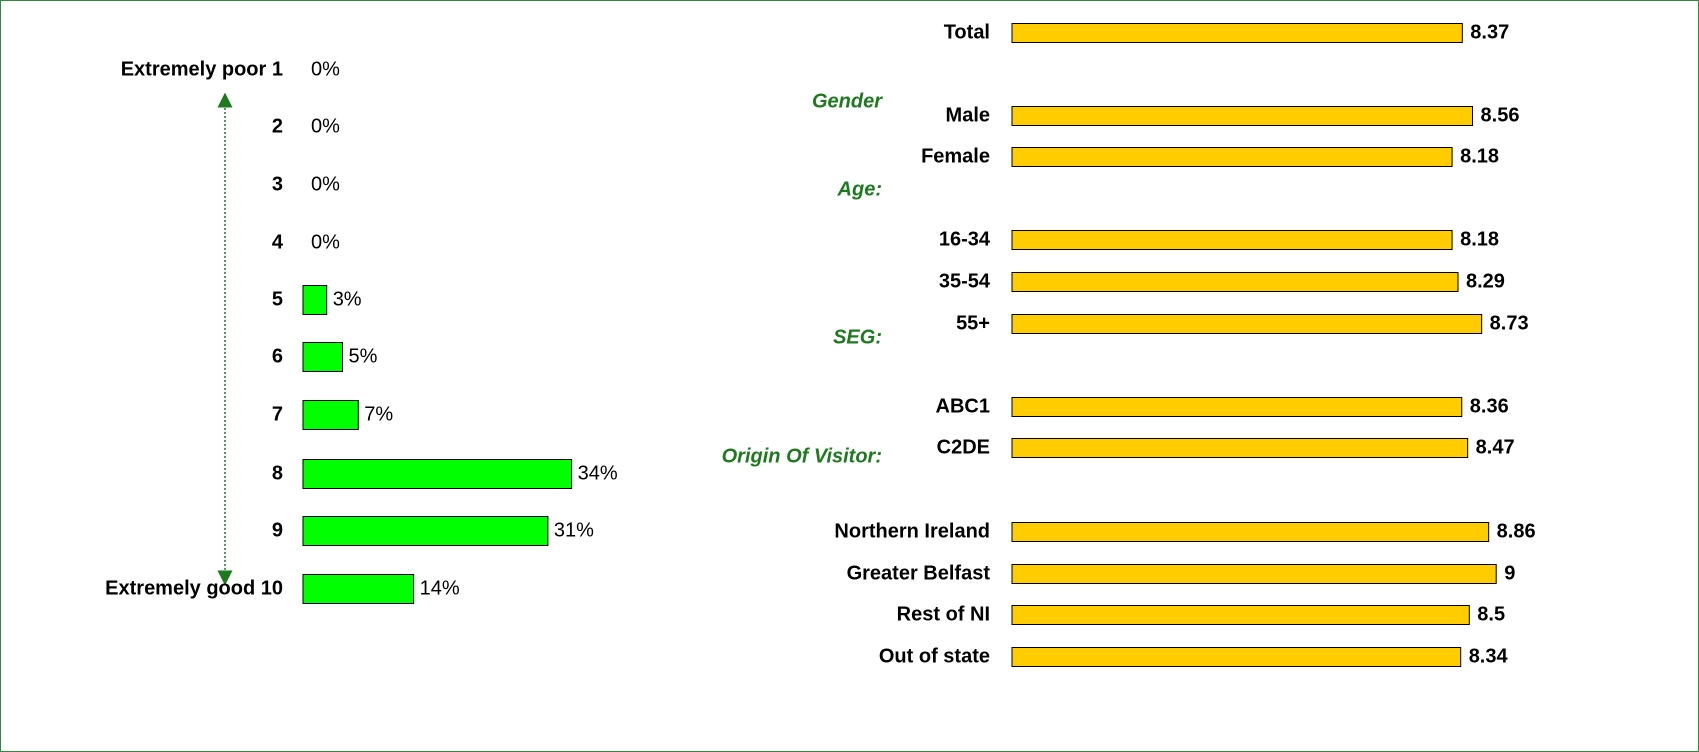  Describe the element at coordinates (1489, 32) in the screenshot. I see `value-label: 8.37` at that location.